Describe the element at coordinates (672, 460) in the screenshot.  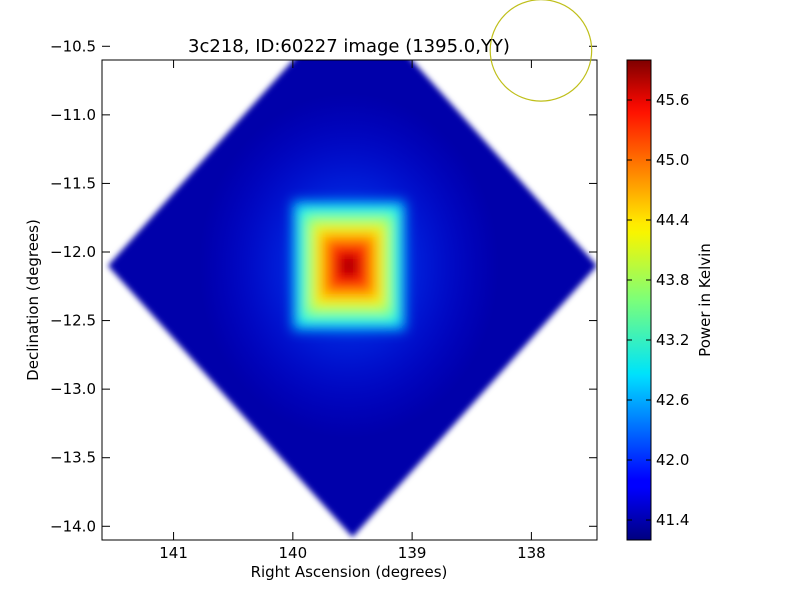
I see `colorbar-tick-label: 42.0` at that location.